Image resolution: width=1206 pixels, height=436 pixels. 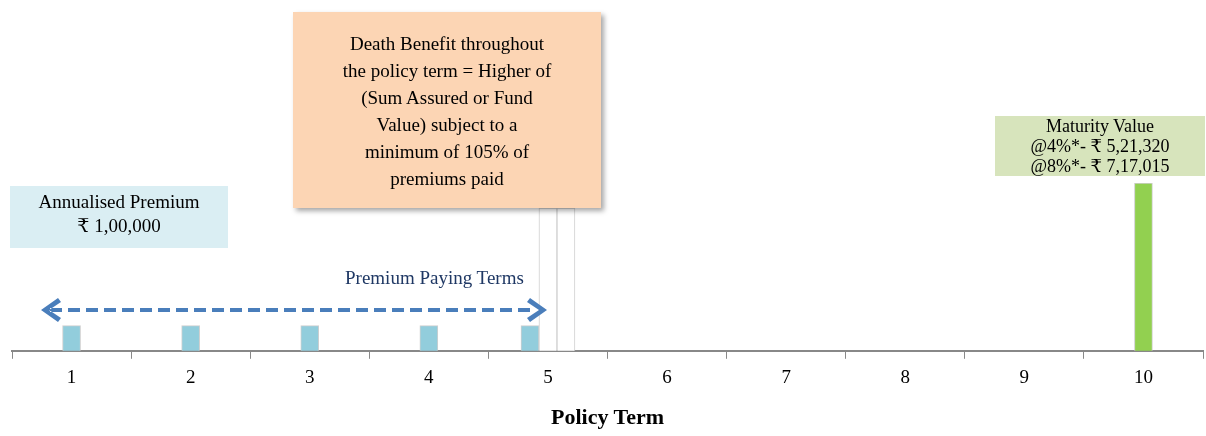 What do you see at coordinates (667, 377) in the screenshot?
I see `x-tick-label: 6` at bounding box center [667, 377].